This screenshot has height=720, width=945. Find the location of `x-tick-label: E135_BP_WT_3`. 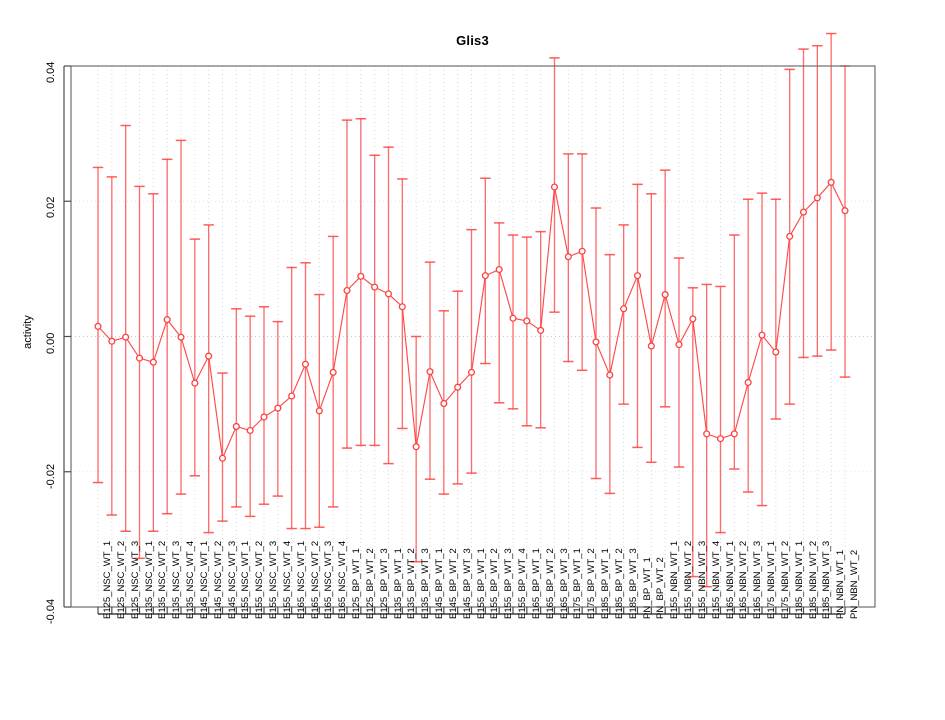

x-tick-label: E135_BP_WT_3 is located at coordinates (426, 583).